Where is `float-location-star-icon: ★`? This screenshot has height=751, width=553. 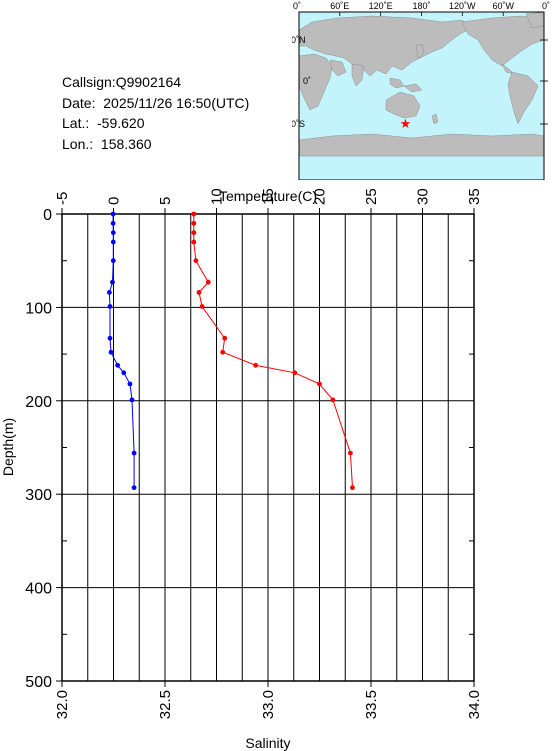
float-location-star-icon: ★ is located at coordinates (406, 123).